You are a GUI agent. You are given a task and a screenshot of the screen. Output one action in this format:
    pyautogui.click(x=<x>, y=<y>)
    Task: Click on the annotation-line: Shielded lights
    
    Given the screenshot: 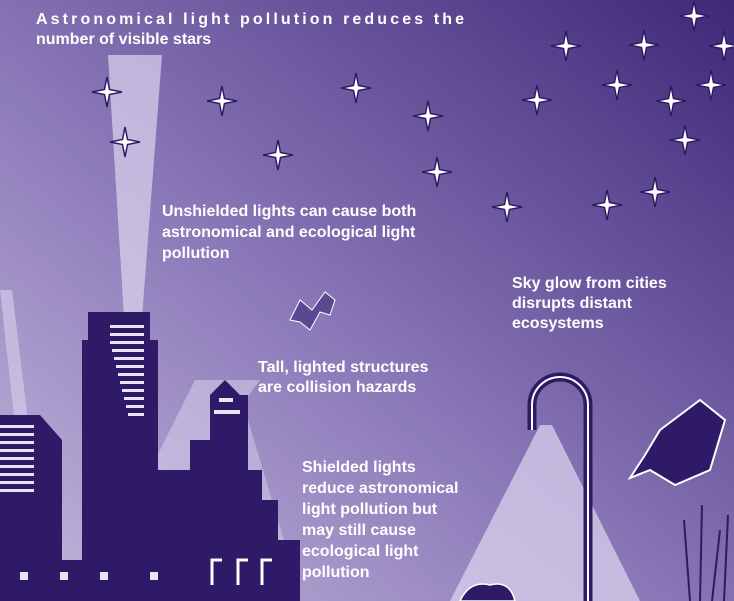 What is the action you would take?
    pyautogui.click(x=359, y=467)
    